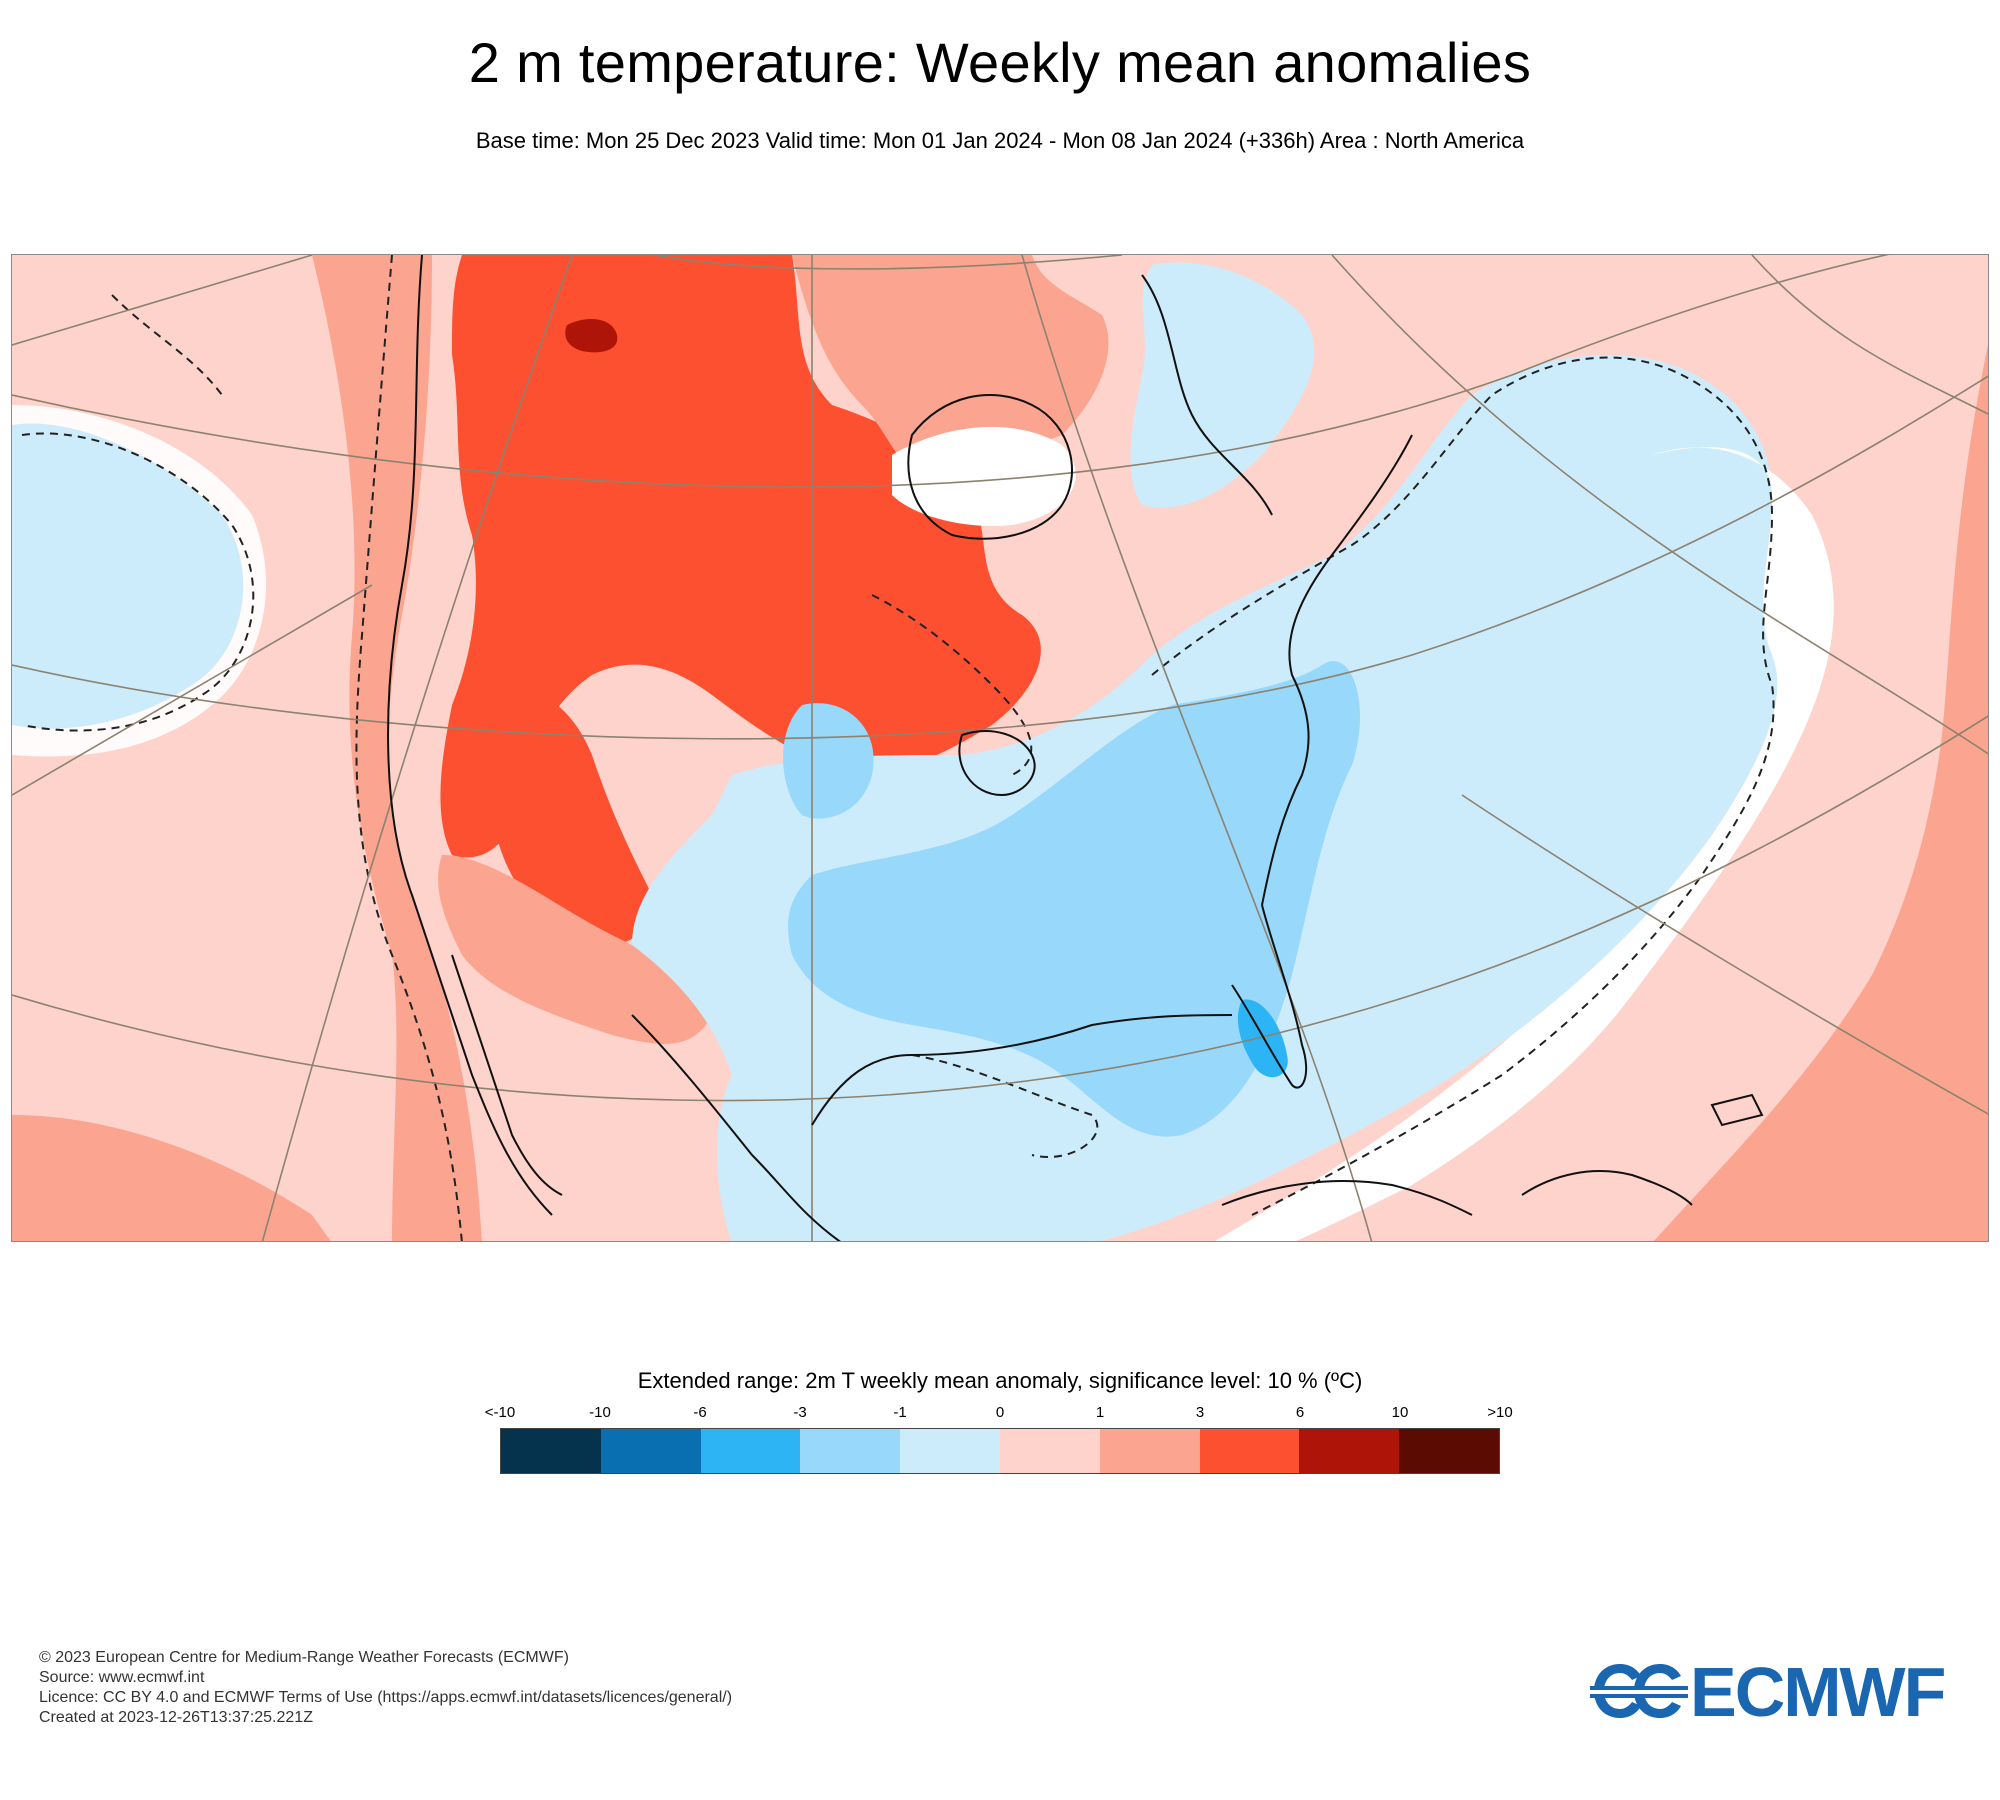  I want to click on significance-contour-gulf, so click(1005, 1106).